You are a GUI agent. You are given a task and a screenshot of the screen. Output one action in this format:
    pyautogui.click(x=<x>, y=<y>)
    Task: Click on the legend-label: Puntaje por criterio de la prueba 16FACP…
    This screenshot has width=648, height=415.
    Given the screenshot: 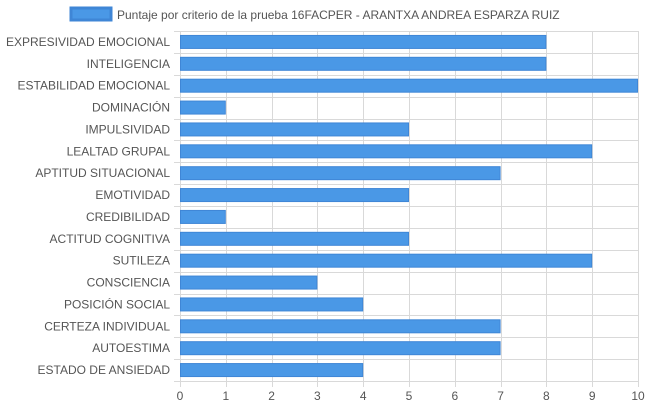 What is the action you would take?
    pyautogui.click(x=338, y=15)
    